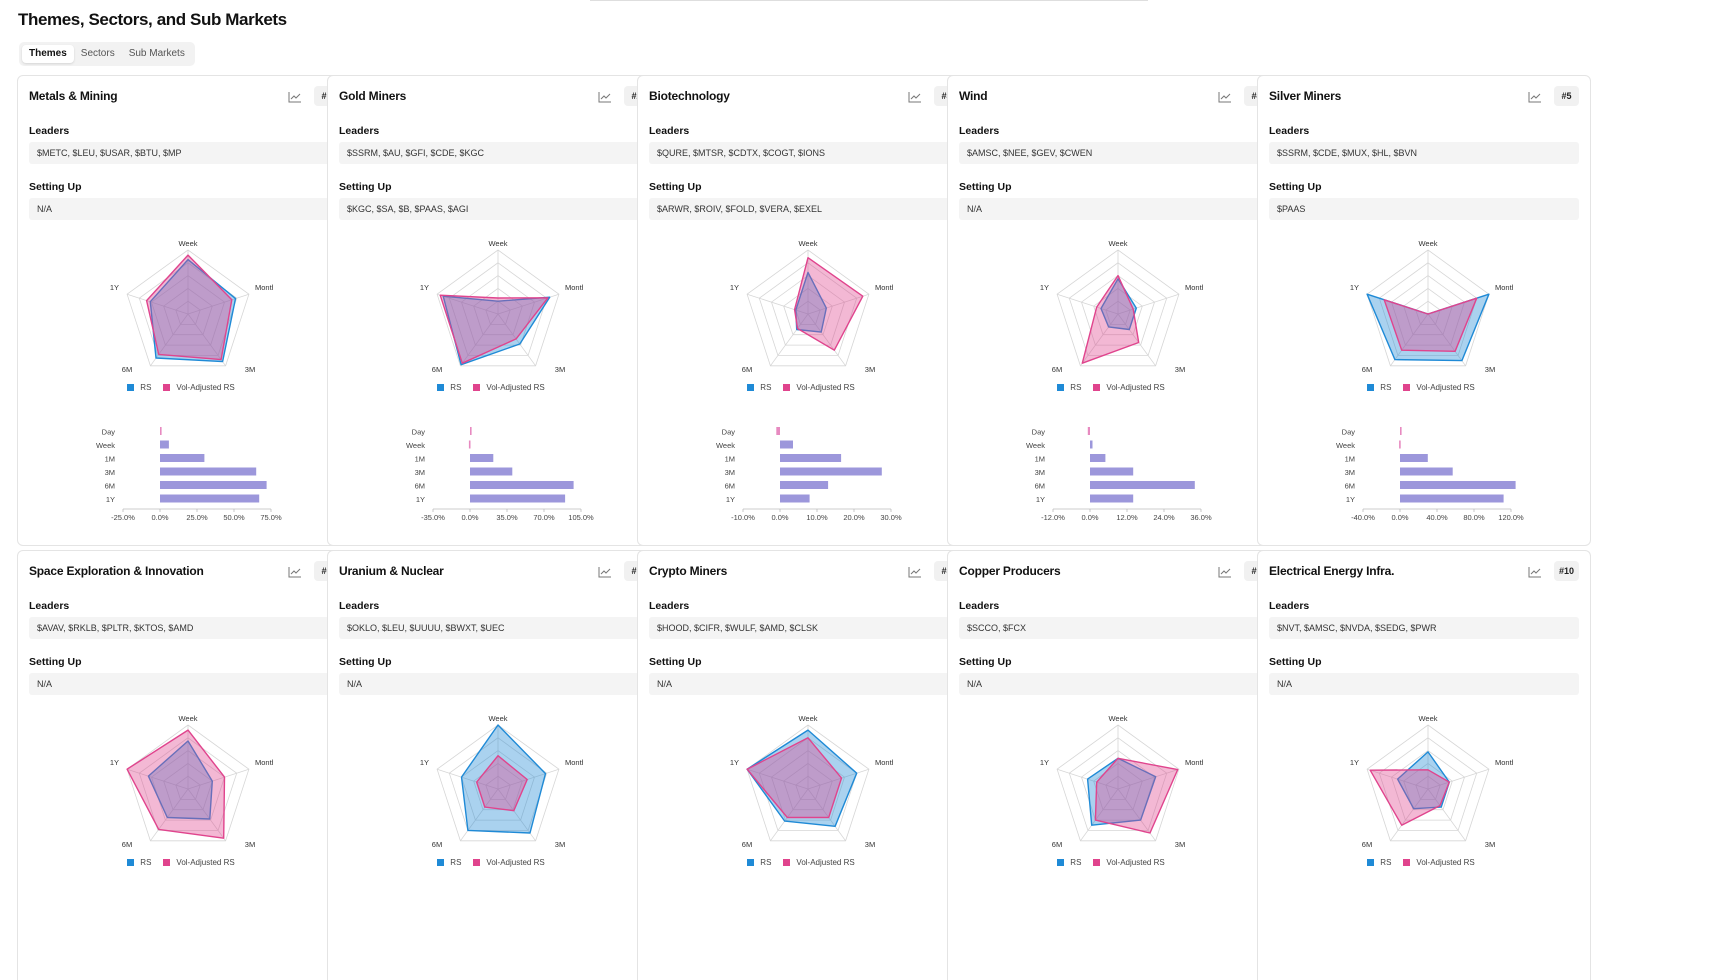 This screenshot has width=1720, height=980. I want to click on bar-chart: Day Week 1M 3M 6M 1Y -10.0% 0.0% 10.0% 20.0% 30.0%, so click(809, 474).